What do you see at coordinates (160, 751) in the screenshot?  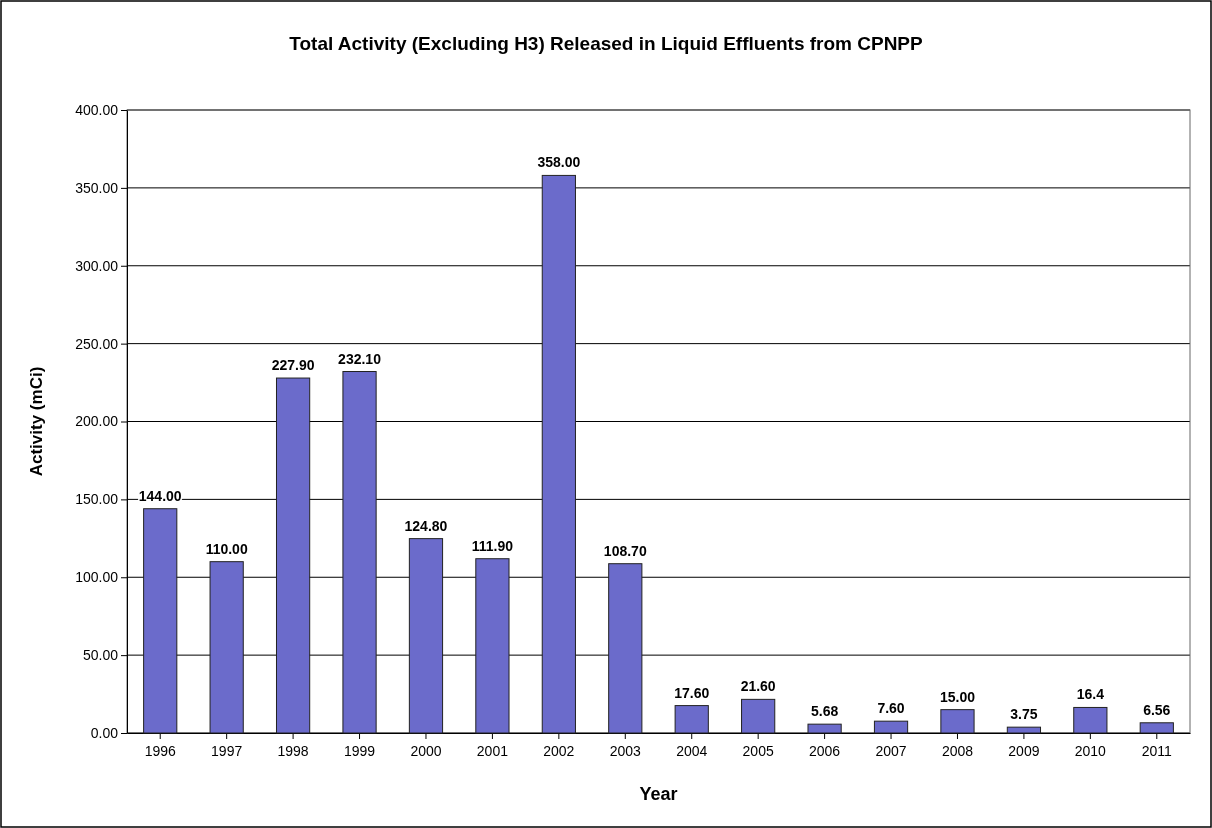 I see `x-tick-label: 1996` at bounding box center [160, 751].